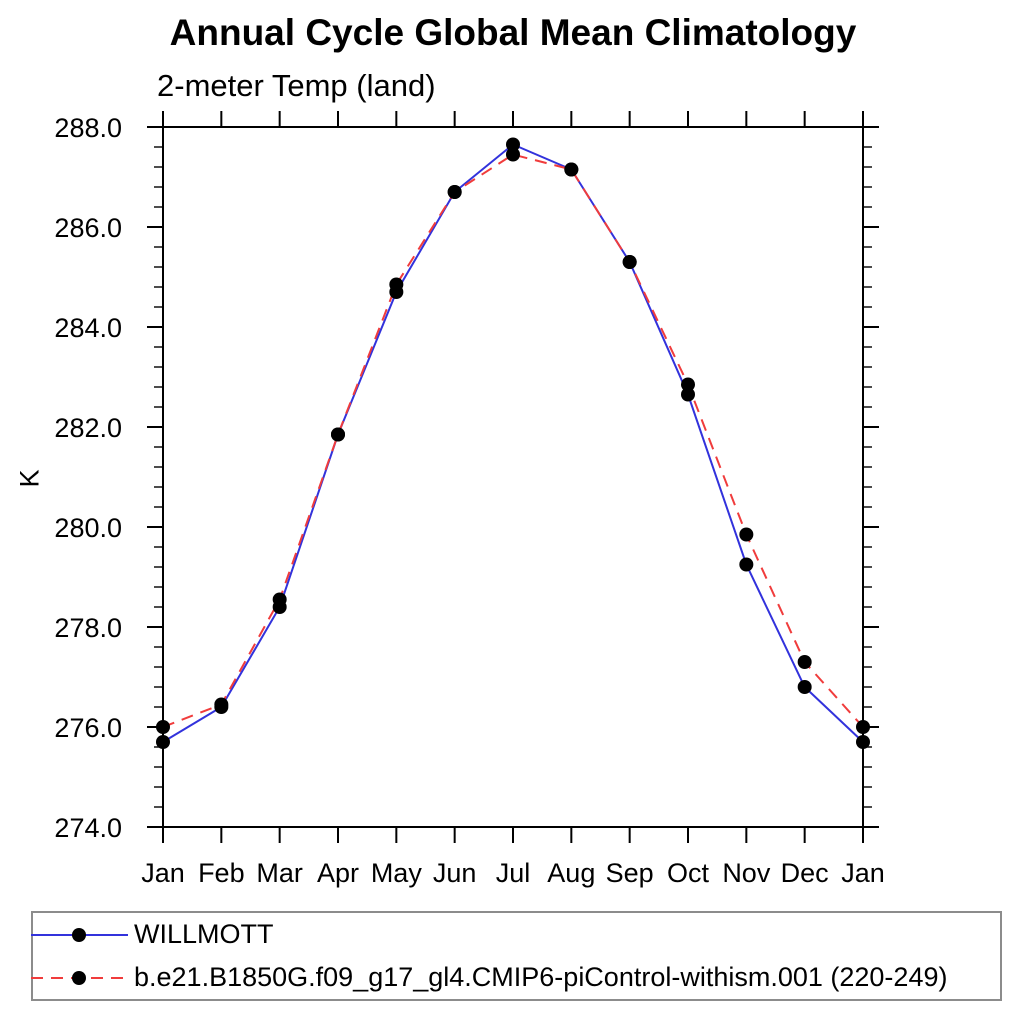  I want to click on x-tick-label: Mar, so click(279, 873).